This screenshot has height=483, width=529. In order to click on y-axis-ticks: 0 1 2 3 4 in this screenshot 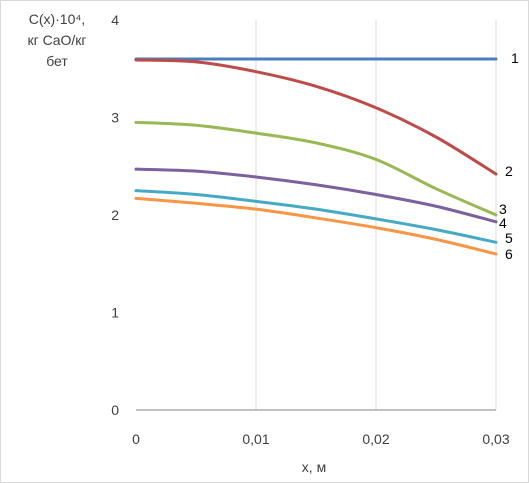, I will do `click(115, 215)`.